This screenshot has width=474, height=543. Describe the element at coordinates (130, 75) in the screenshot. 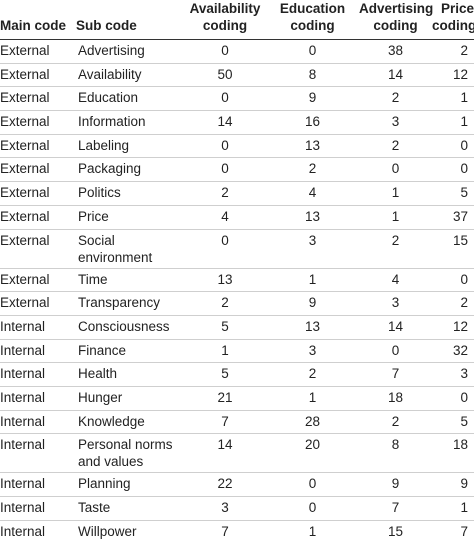

I see `sub-code-cell: Availability` at that location.